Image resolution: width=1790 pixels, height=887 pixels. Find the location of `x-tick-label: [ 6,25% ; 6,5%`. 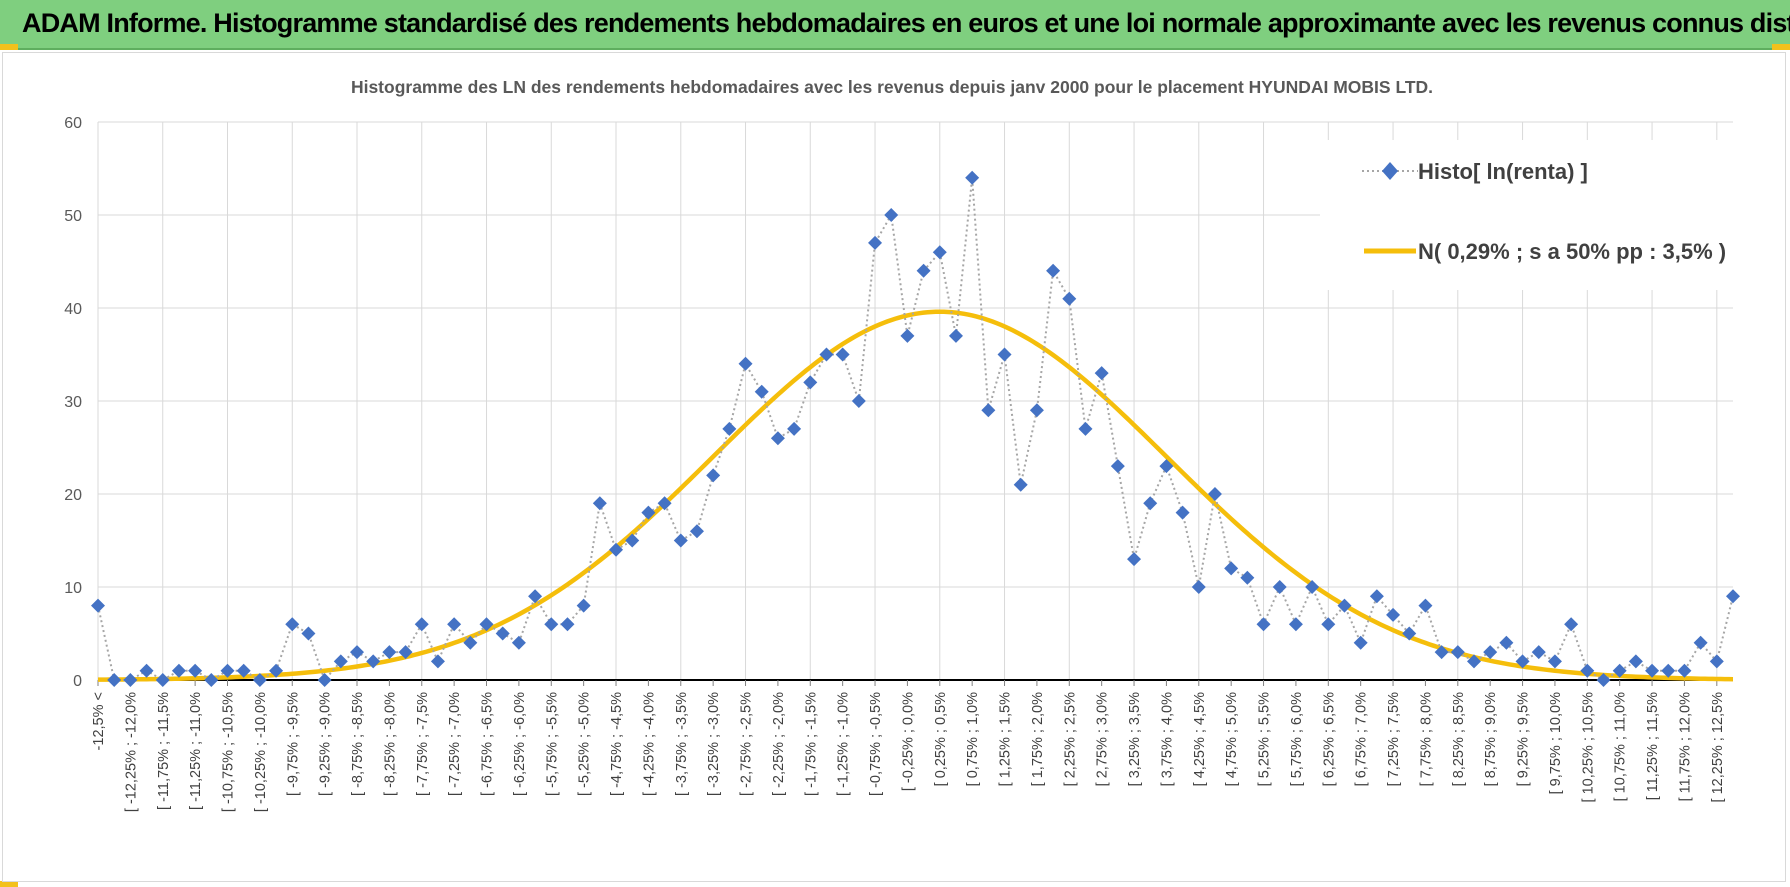

x-tick-label: [ 6,25% ; 6,5% is located at coordinates (1329, 739).